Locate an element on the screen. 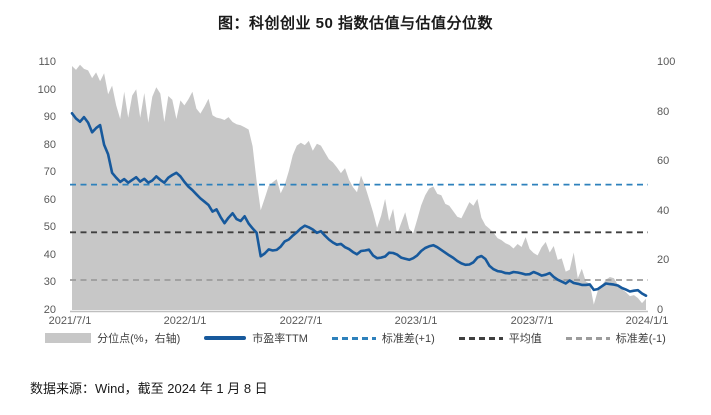 The image size is (711, 415). data-source-note: 数据来源：Wind，截至 2024 年 1 月 8 日 is located at coordinates (149, 388).